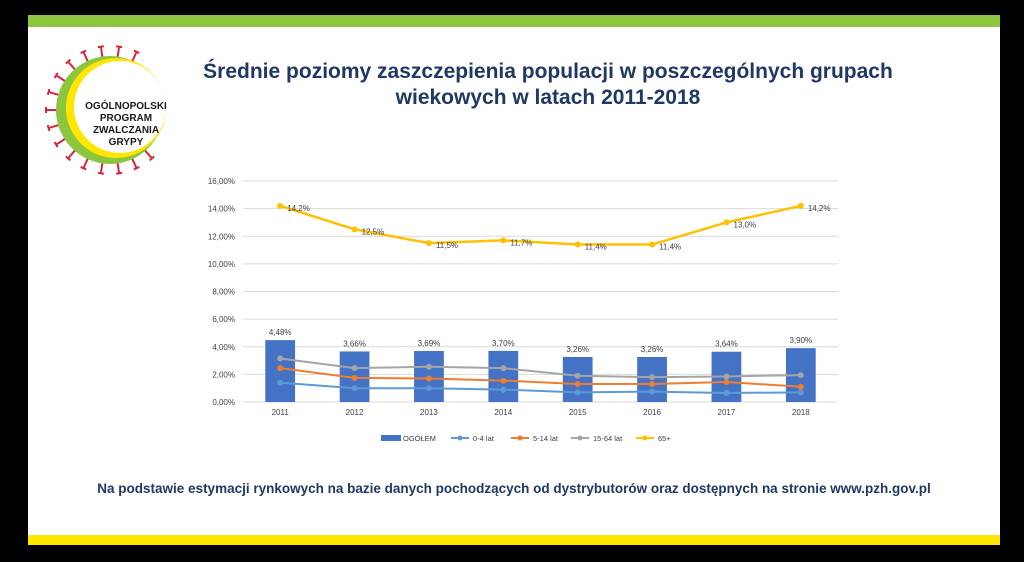  I want to click on logo-line: OGÓLNOPOLSKI, so click(126, 106).